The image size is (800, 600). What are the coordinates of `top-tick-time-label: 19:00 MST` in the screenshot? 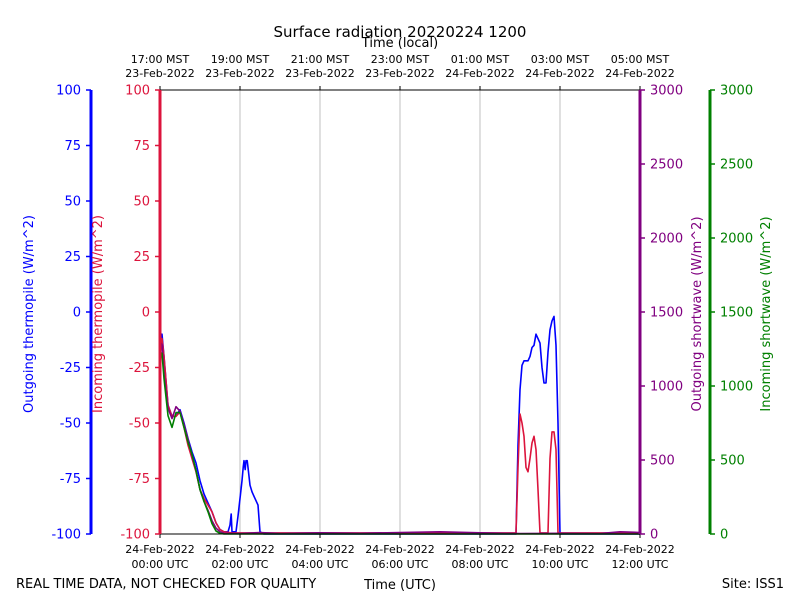 It's located at (240, 59).